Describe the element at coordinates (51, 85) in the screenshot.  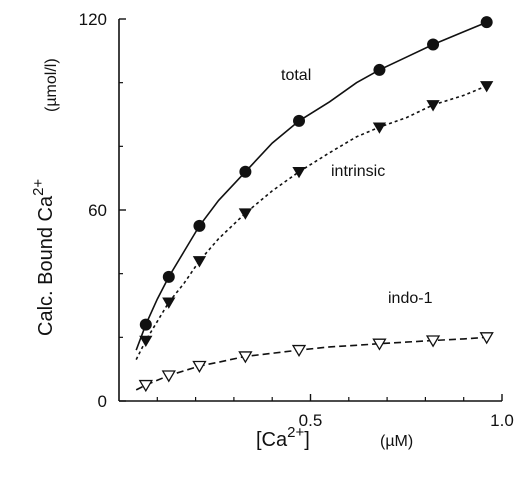
I see `y-axis-unit: (µmol/l)` at that location.